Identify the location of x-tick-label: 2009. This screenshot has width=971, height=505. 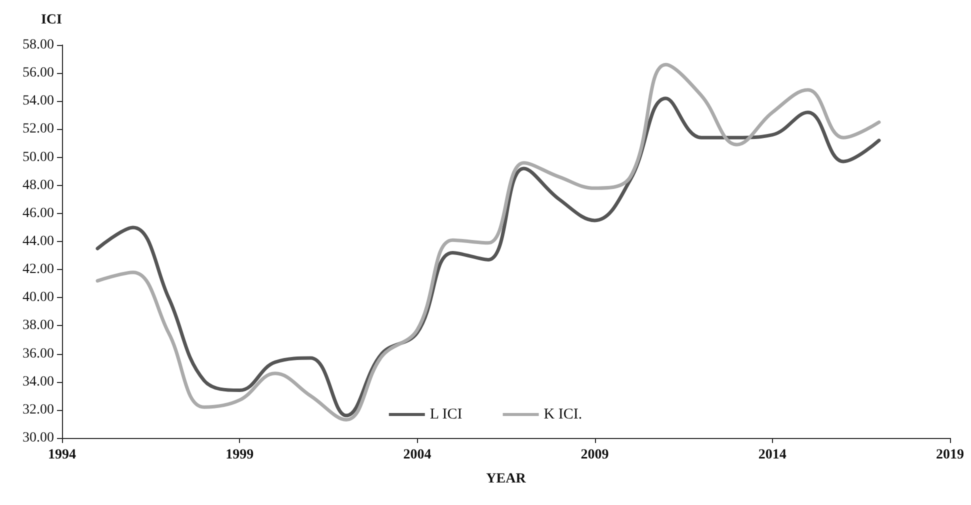
(594, 455).